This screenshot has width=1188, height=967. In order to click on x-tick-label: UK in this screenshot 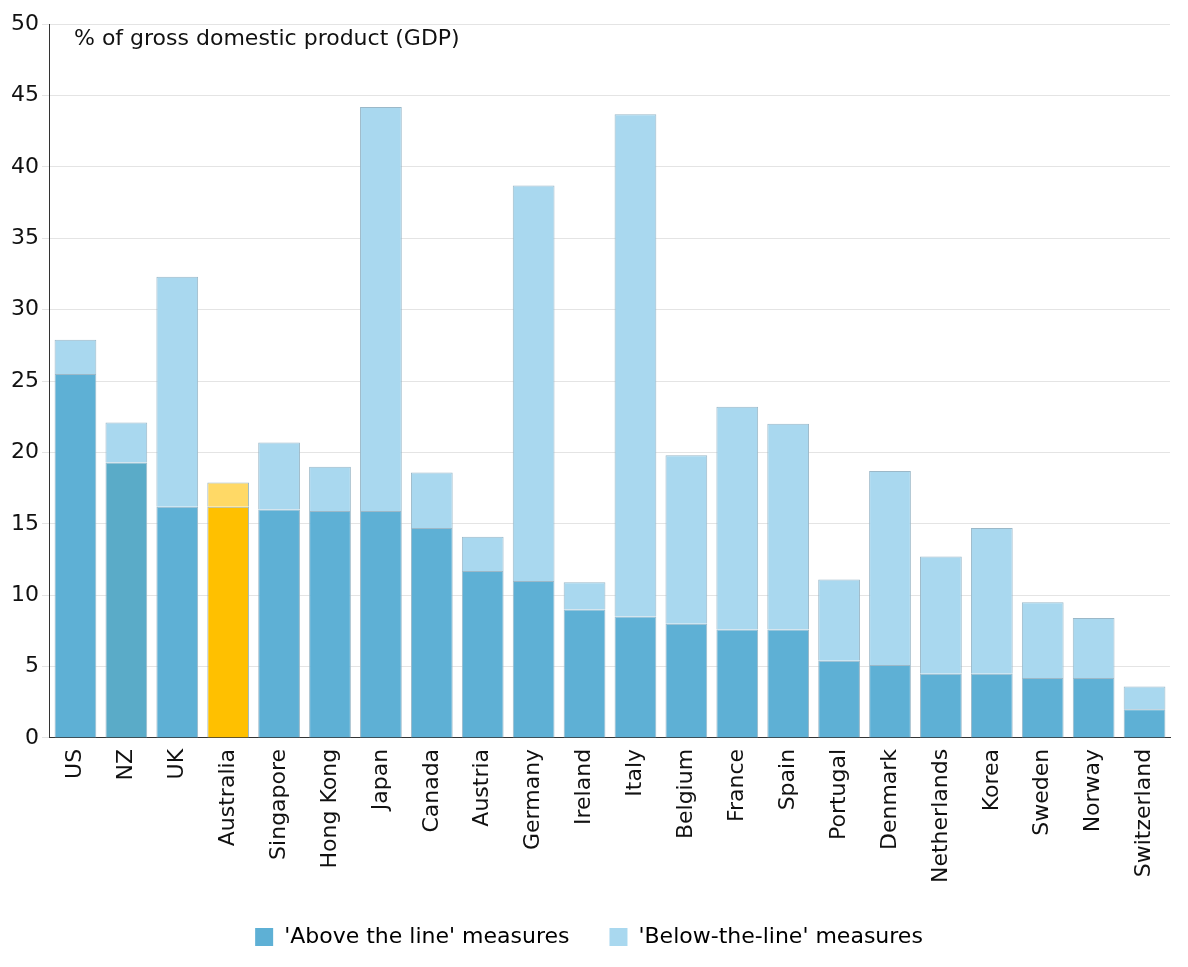, I will do `click(175, 764)`.